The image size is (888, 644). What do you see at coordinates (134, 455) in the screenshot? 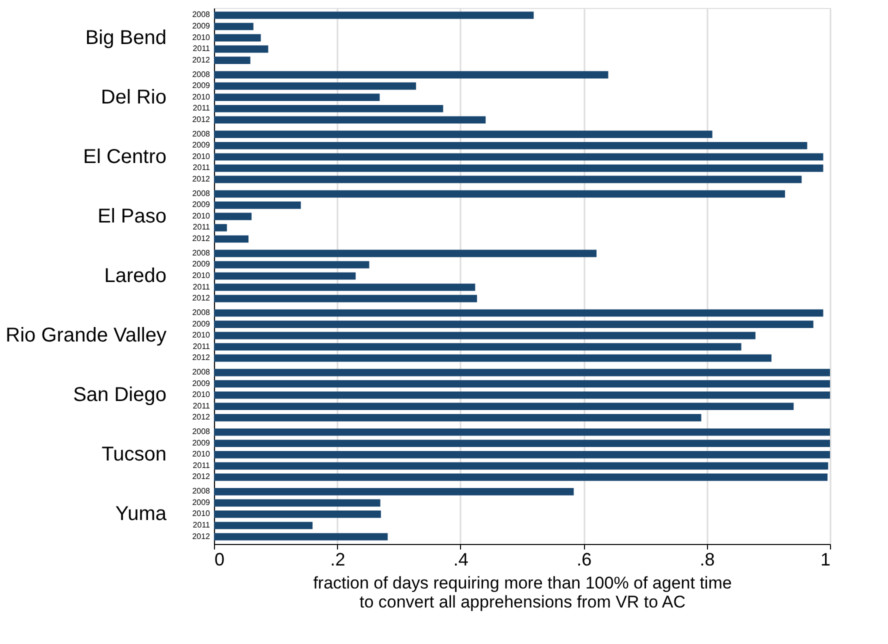
I see `y-tick-label: Tucson` at bounding box center [134, 455].